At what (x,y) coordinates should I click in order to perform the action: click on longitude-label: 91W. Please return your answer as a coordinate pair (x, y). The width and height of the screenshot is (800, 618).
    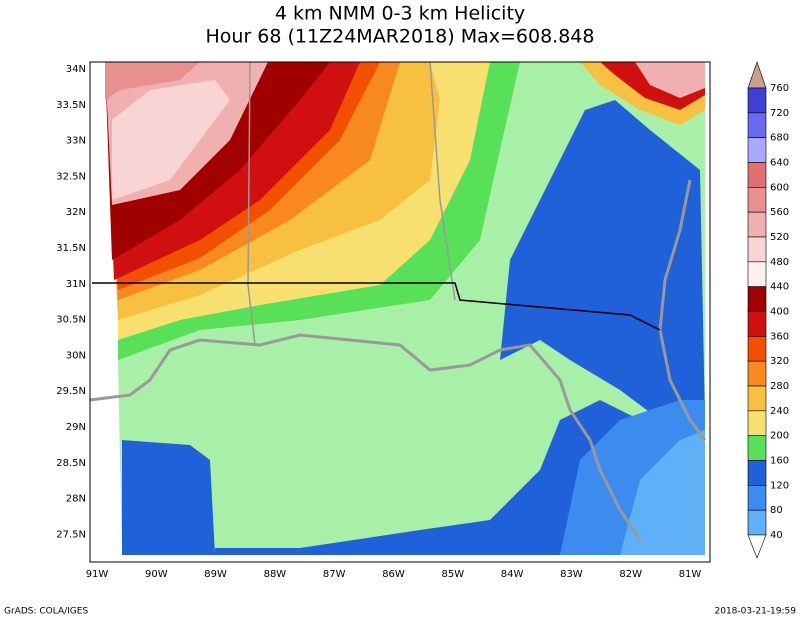
    Looking at the image, I should click on (97, 574).